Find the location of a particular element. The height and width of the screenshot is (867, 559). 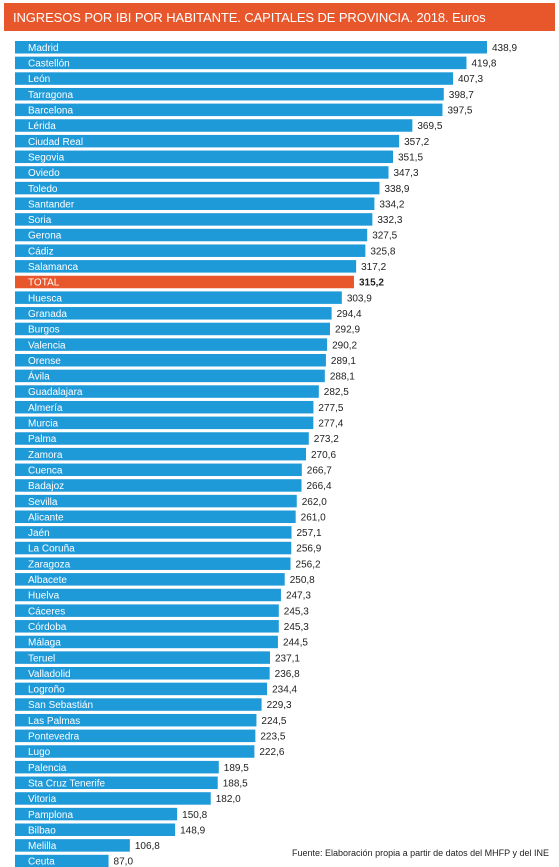

category-label-51: Melilla is located at coordinates (42, 846).